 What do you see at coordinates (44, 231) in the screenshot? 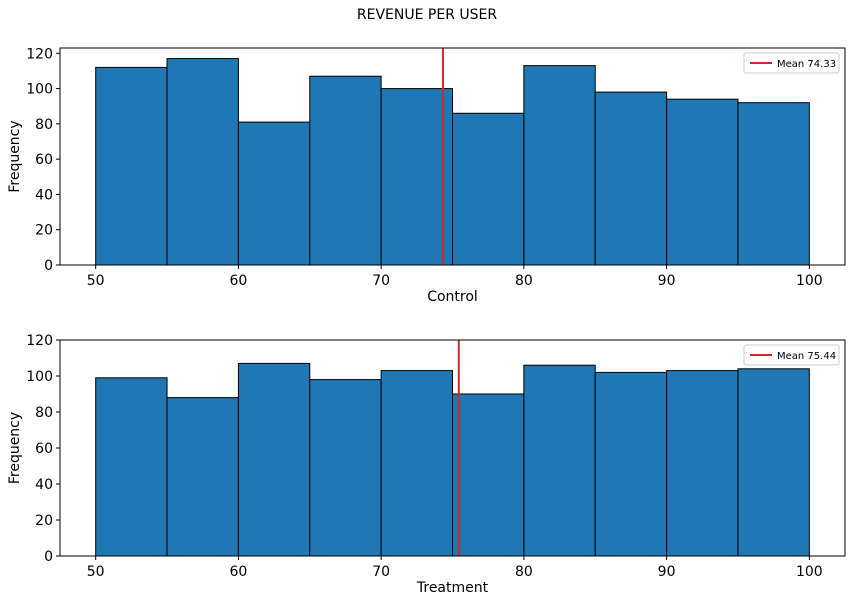
I see `control-ytick-label-20: 20` at bounding box center [44, 231].